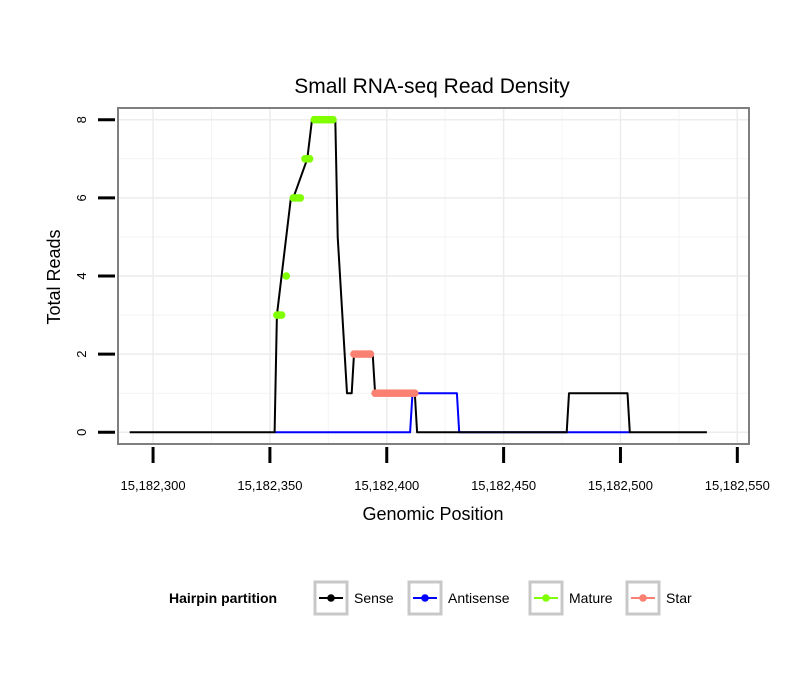 The height and width of the screenshot is (690, 810). What do you see at coordinates (384, 374) in the screenshot?
I see `series-star-points` at bounding box center [384, 374].